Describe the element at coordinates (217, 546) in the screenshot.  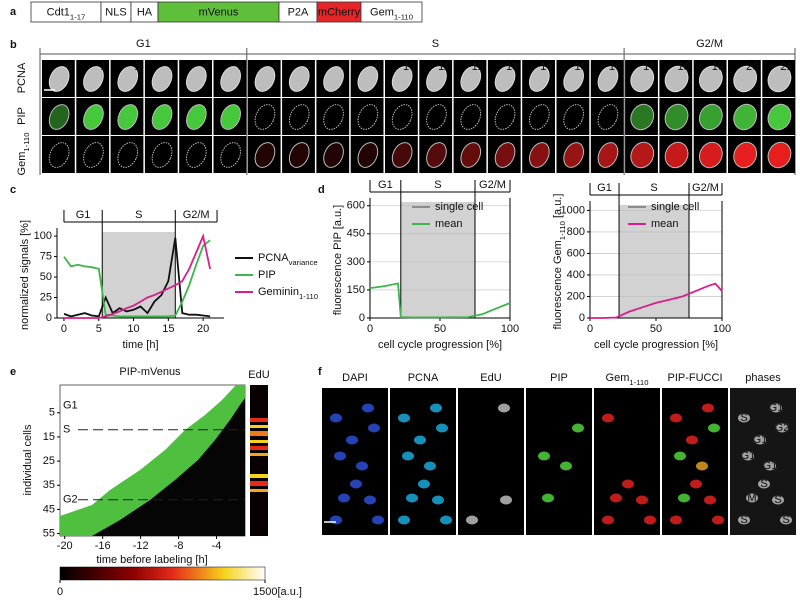
I see `x-tick-label: -4` at that location.